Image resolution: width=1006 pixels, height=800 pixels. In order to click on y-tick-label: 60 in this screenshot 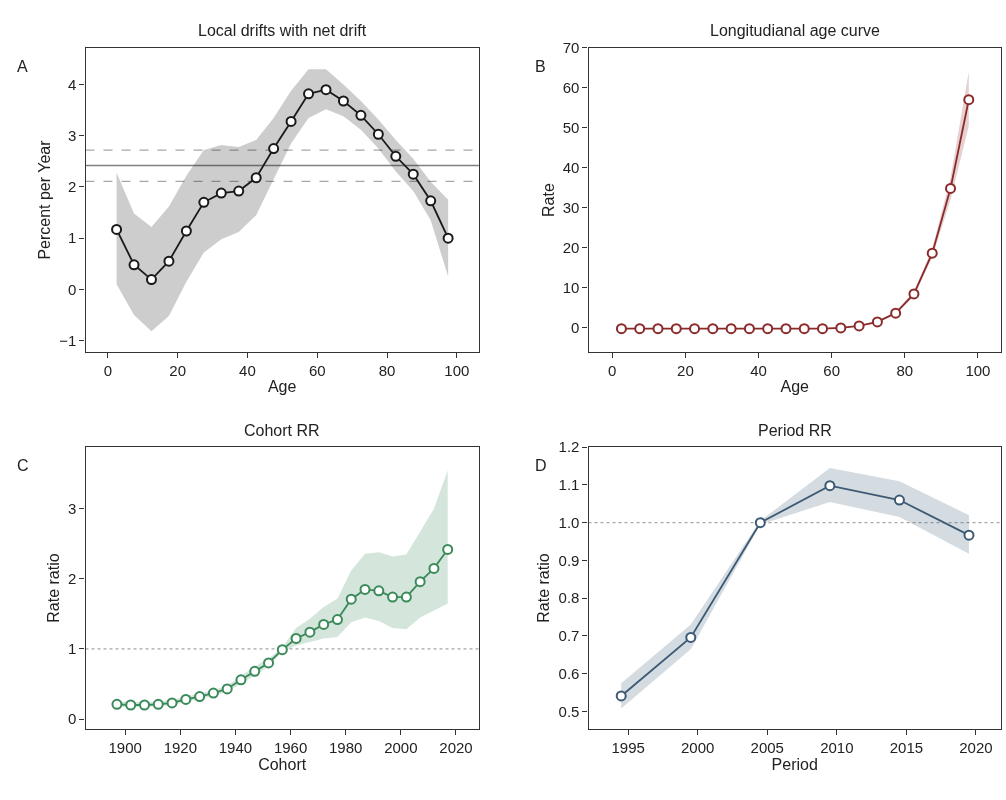, I will do `click(571, 87)`.